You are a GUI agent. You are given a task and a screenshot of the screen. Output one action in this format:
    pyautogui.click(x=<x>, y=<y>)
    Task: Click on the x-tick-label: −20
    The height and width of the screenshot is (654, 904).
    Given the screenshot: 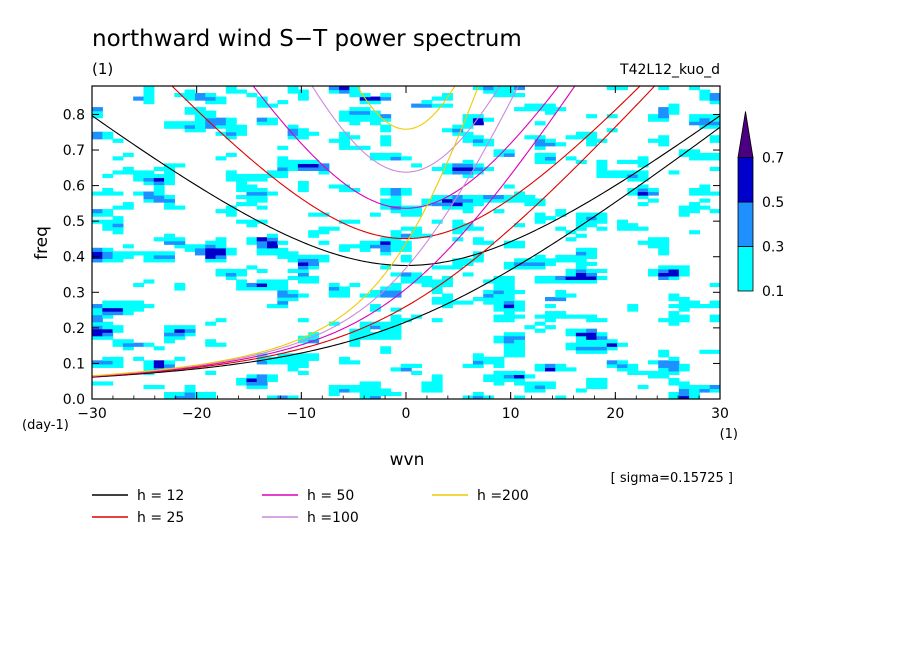 What is the action you would take?
    pyautogui.click(x=197, y=414)
    